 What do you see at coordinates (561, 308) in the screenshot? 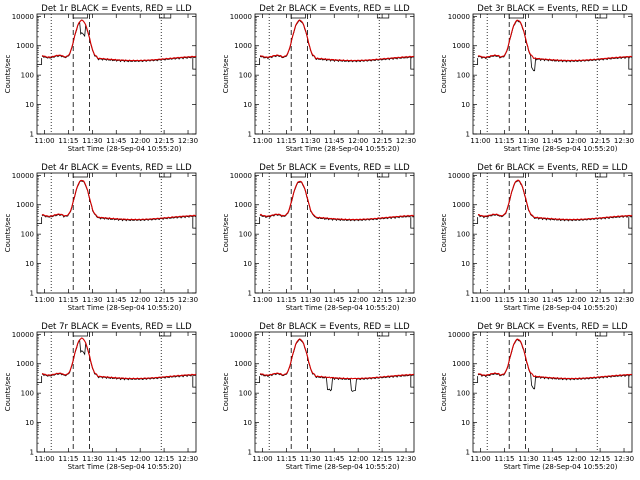
I see `panel-6-xlabel: Start Time (28-Sep-04 10:55:20)` at bounding box center [561, 308].